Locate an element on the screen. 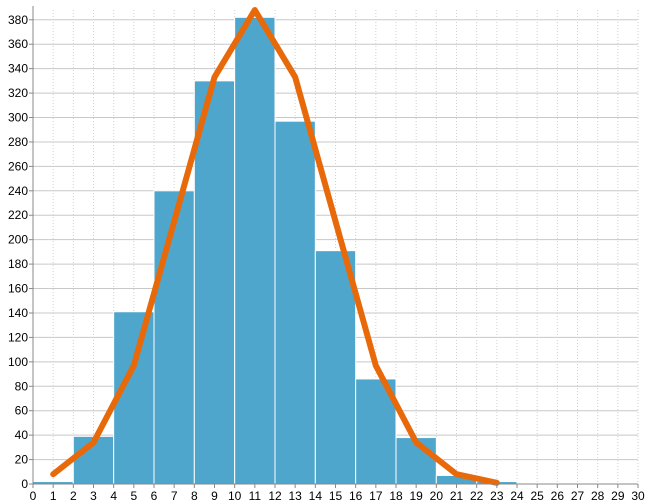 The width and height of the screenshot is (654, 504). x-tick-label: 18 is located at coordinates (396, 496).